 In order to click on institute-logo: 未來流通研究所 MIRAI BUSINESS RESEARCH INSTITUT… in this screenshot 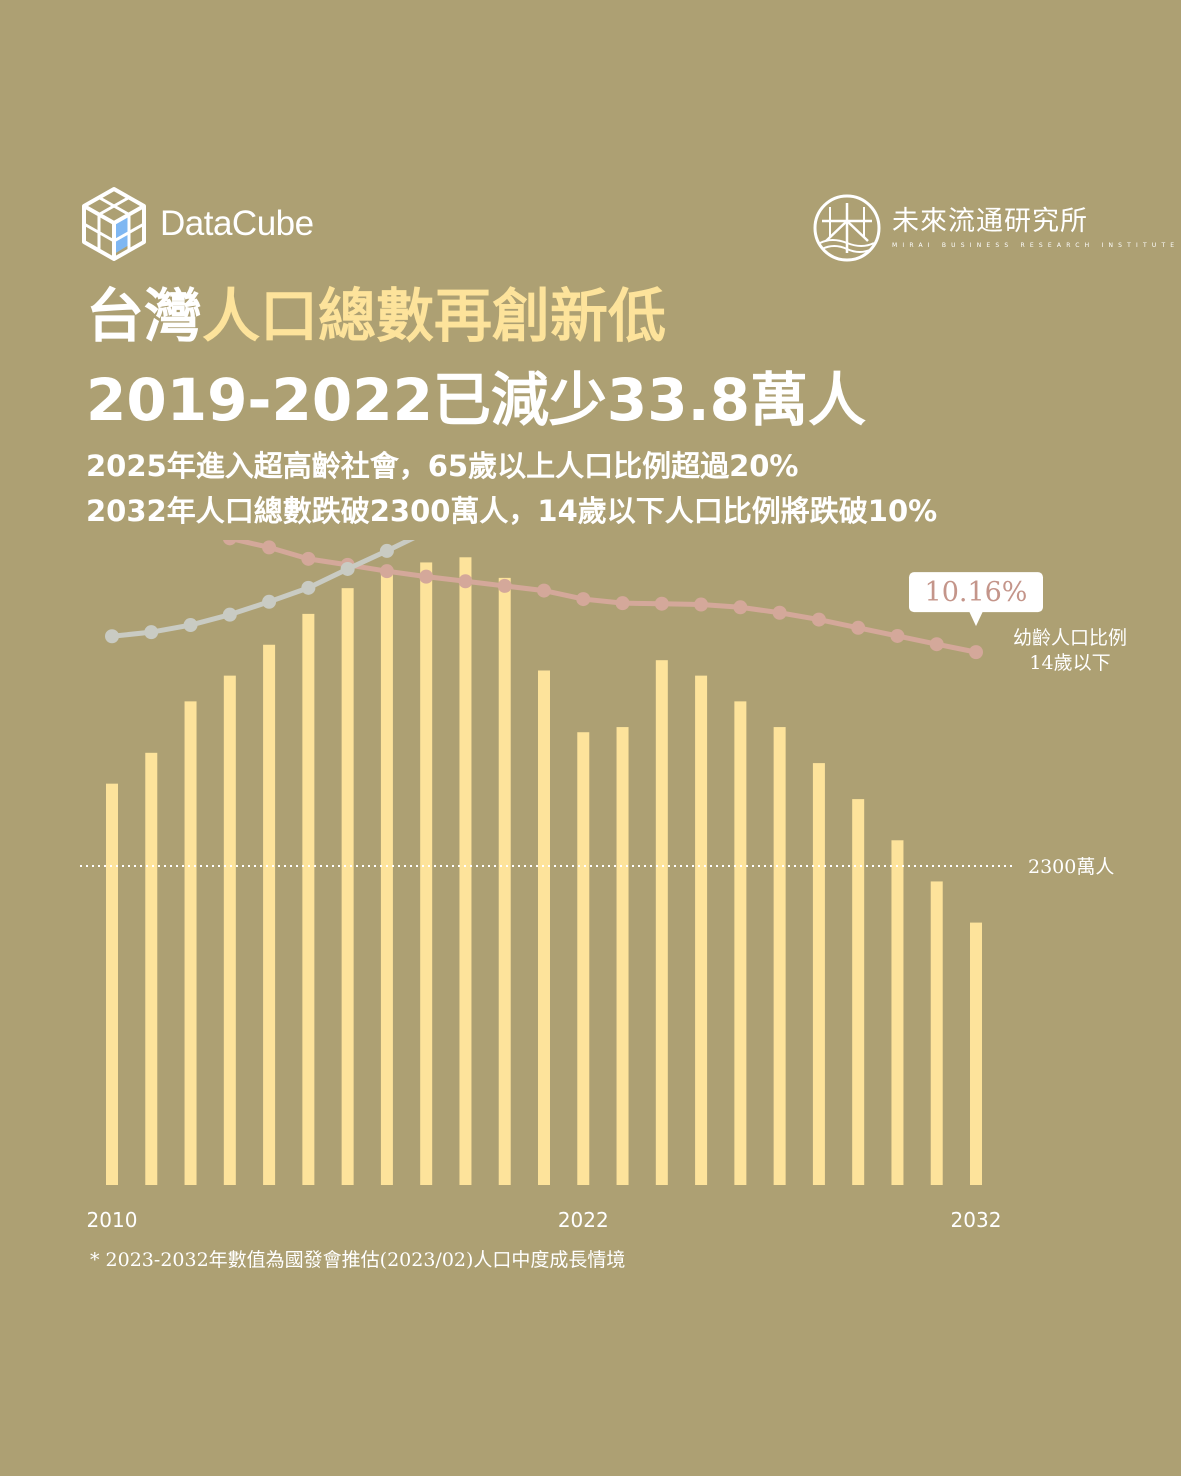, I will do `click(995, 228)`.